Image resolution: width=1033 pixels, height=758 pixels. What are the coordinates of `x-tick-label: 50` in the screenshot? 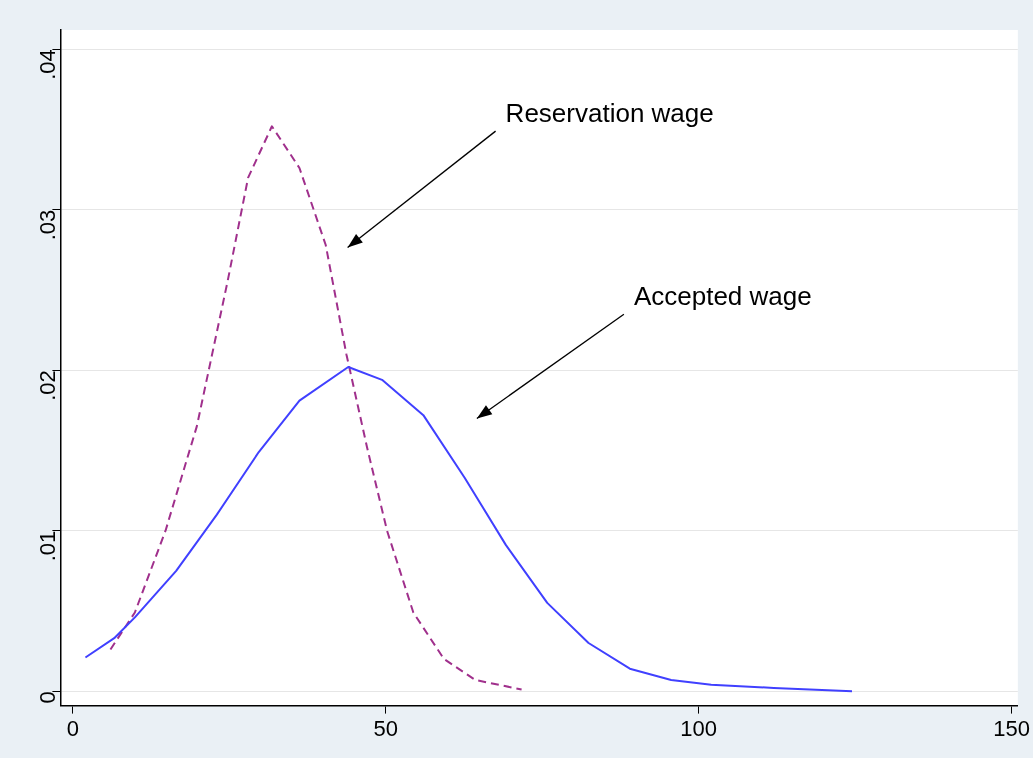 It's located at (386, 728).